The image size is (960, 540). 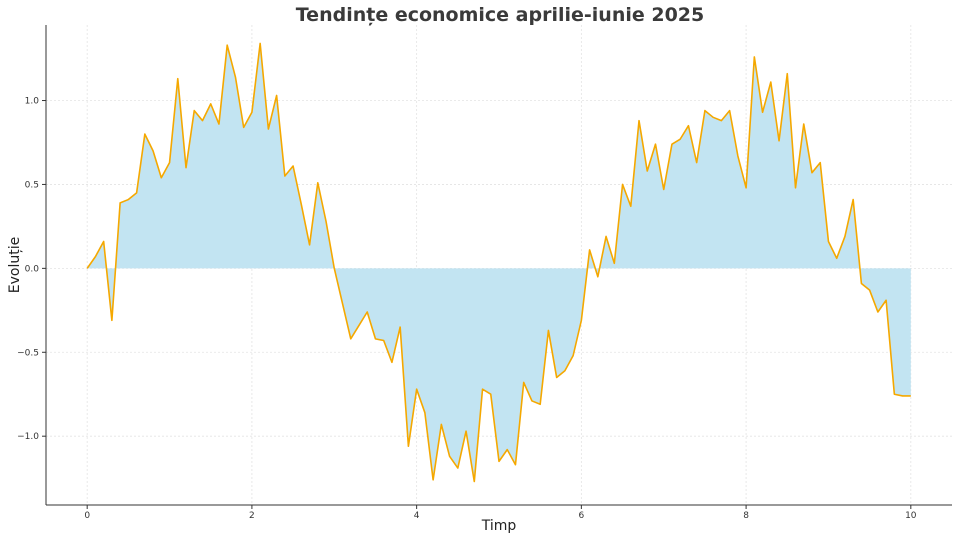 What do you see at coordinates (15, 265) in the screenshot?
I see `y-axis-label: Evoluție` at bounding box center [15, 265].